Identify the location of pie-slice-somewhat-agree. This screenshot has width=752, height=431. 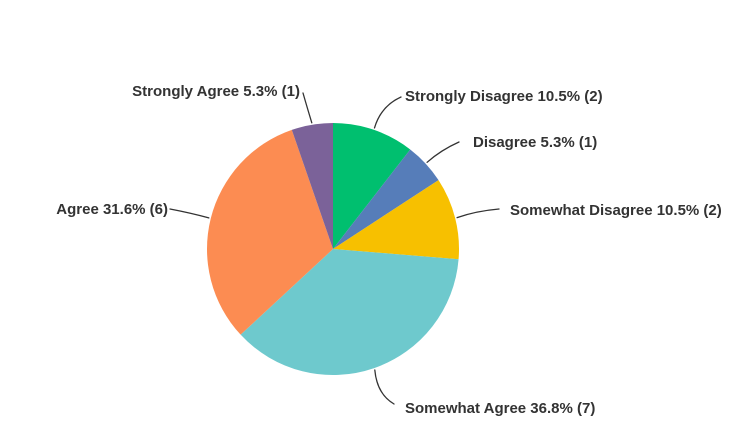
(349, 312).